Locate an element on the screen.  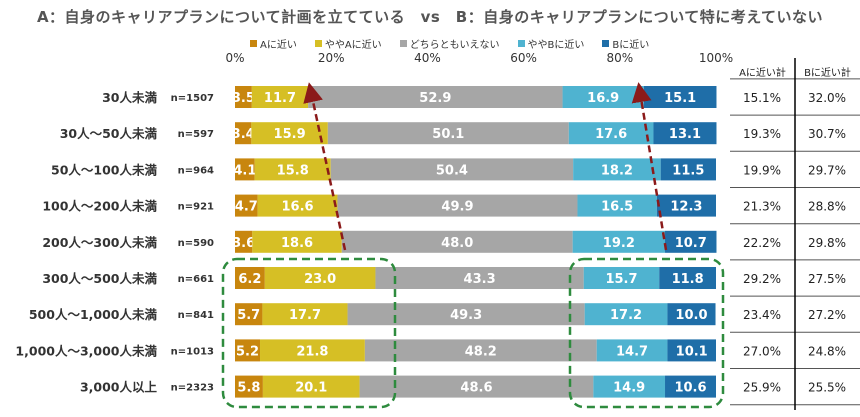
data-label: 5.2 is located at coordinates (247, 351).